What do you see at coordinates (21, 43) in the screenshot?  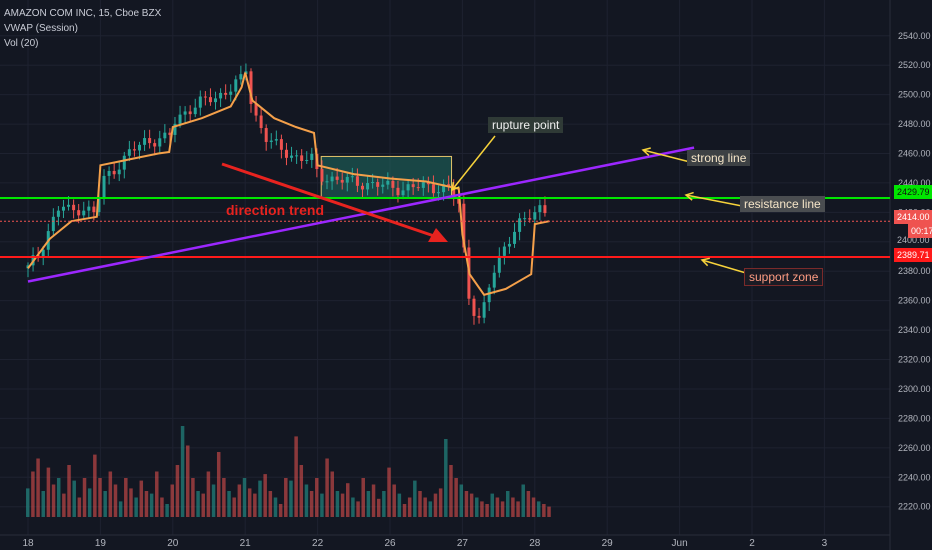 I see `volume-indicator-label: Vol (20)` at bounding box center [21, 43].